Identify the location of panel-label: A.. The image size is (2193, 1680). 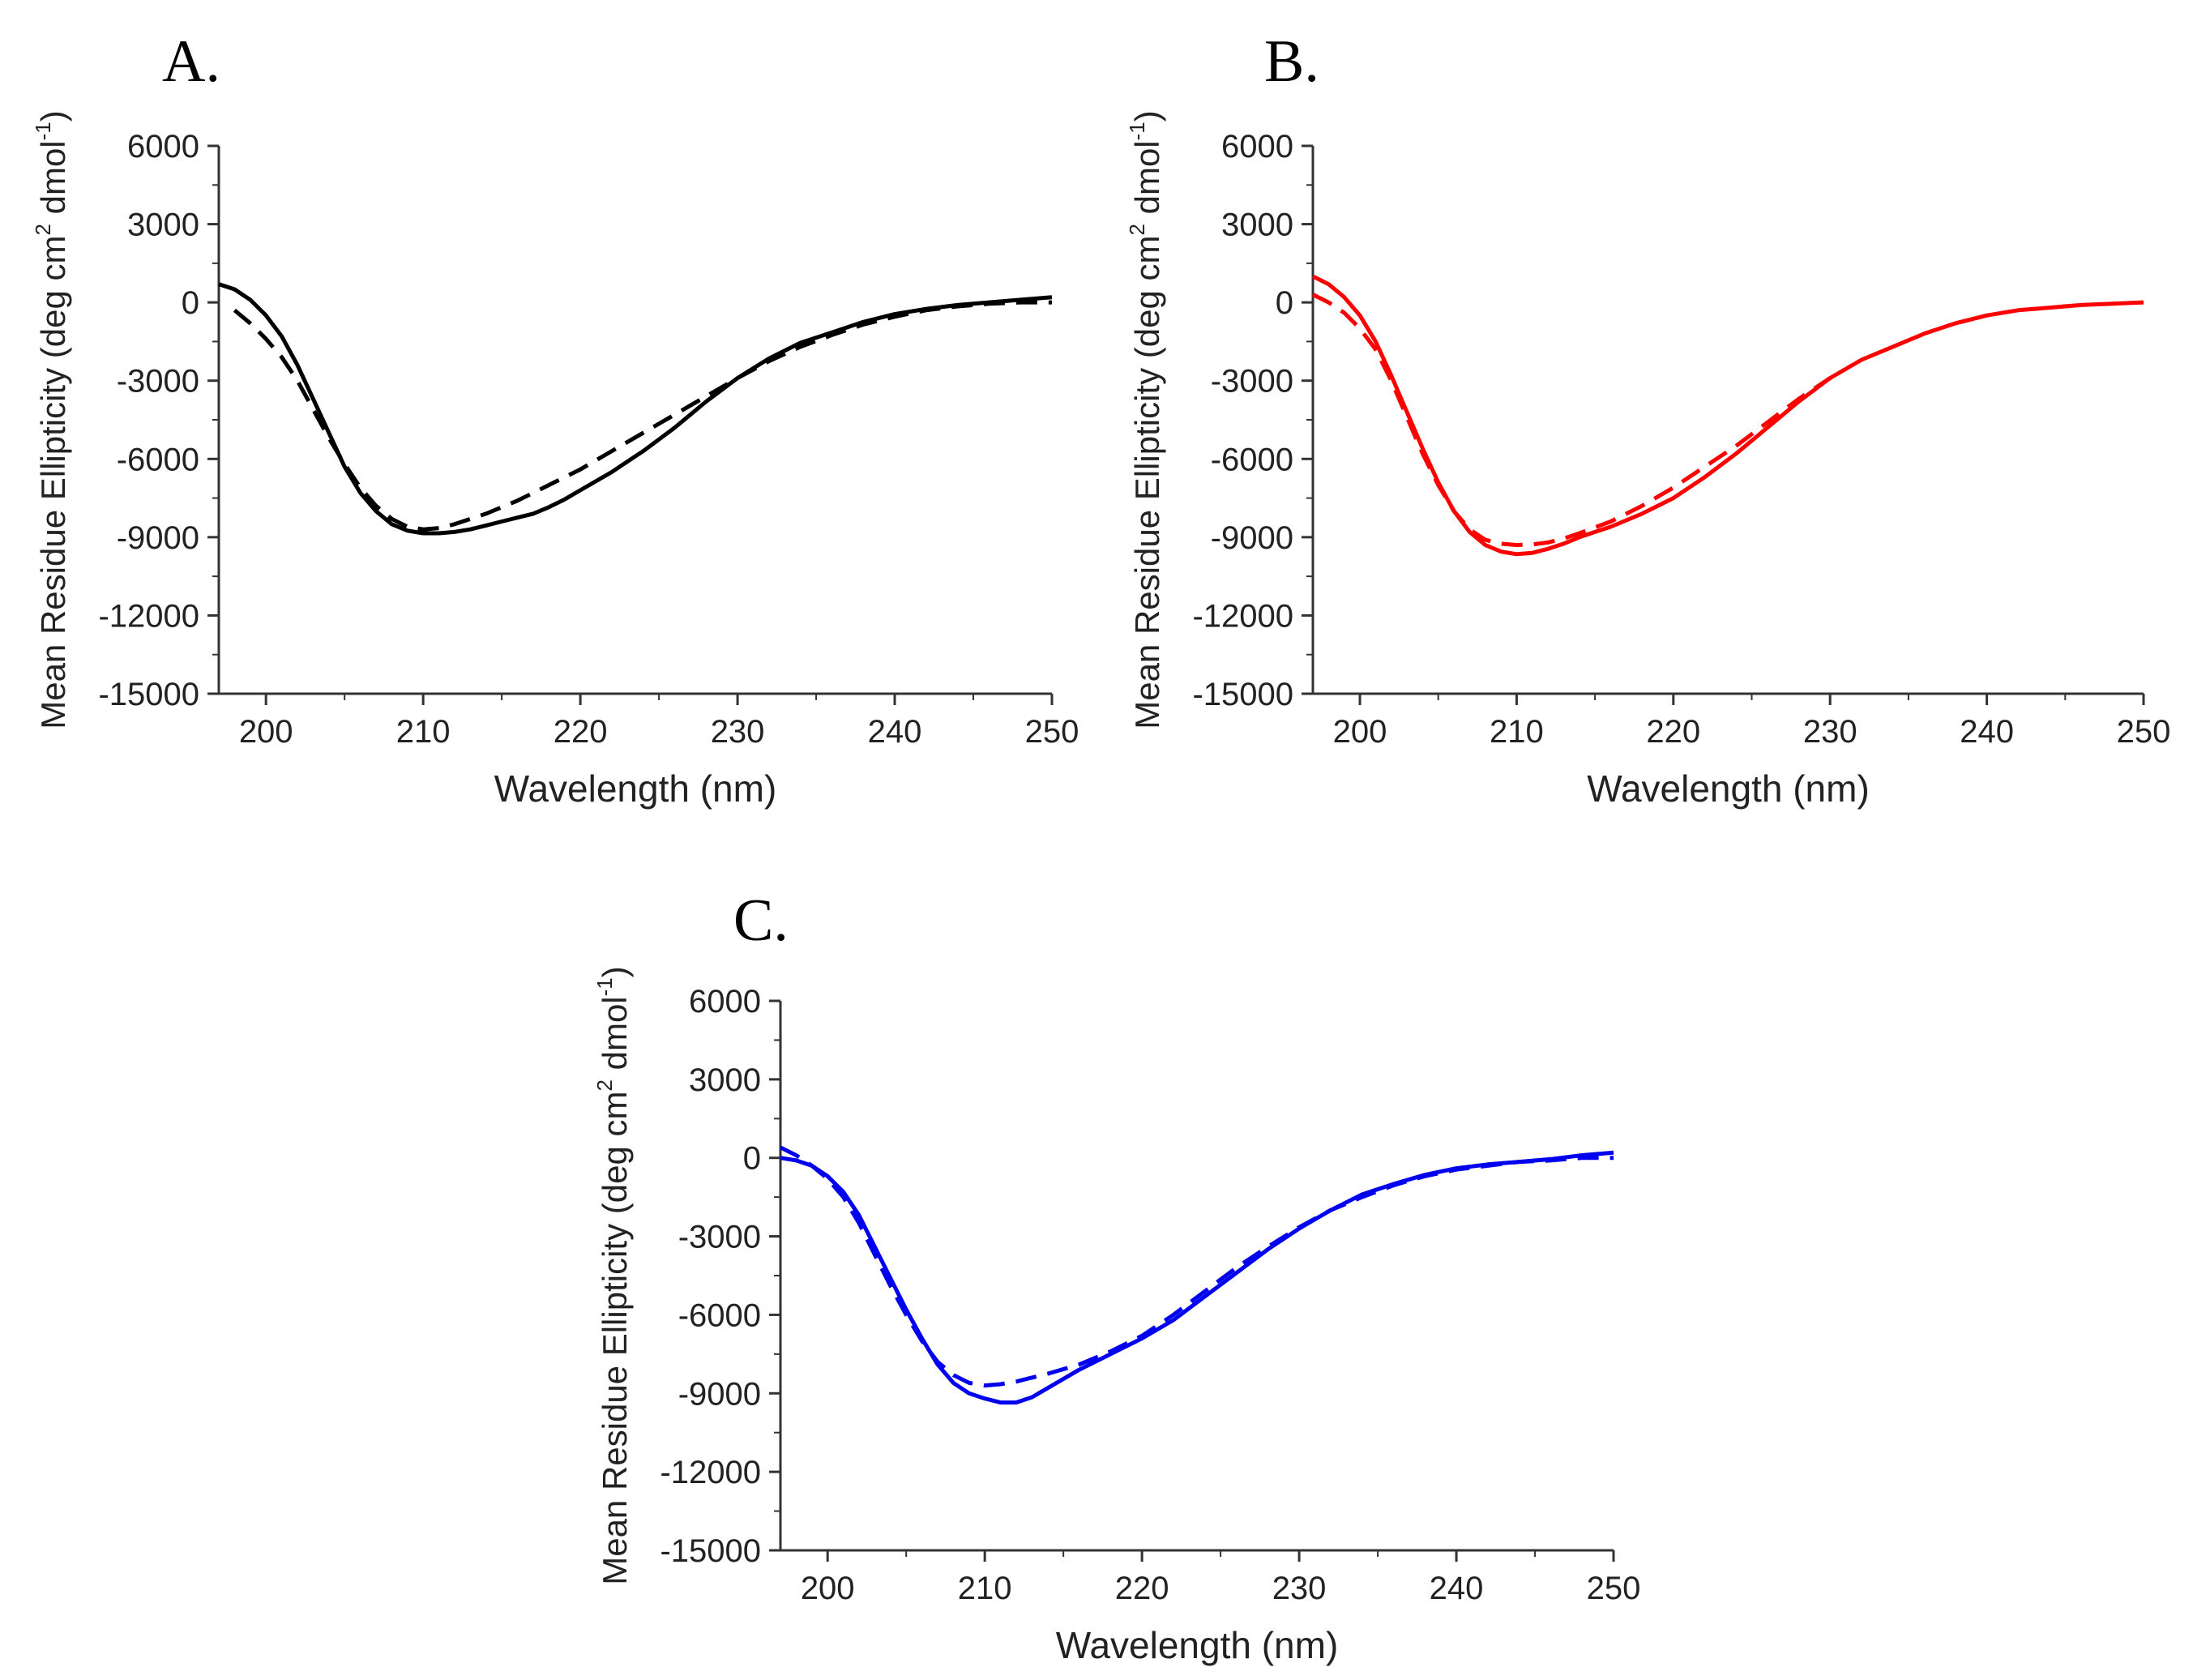
(191, 61).